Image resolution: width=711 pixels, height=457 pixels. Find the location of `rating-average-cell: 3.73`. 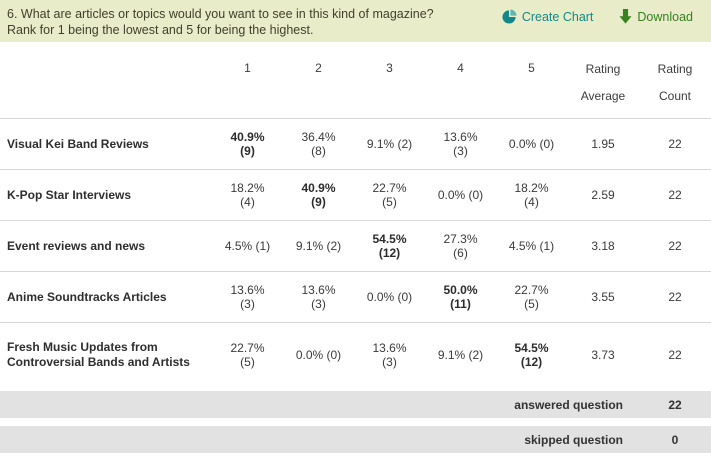

rating-average-cell: 3.73 is located at coordinates (603, 354).